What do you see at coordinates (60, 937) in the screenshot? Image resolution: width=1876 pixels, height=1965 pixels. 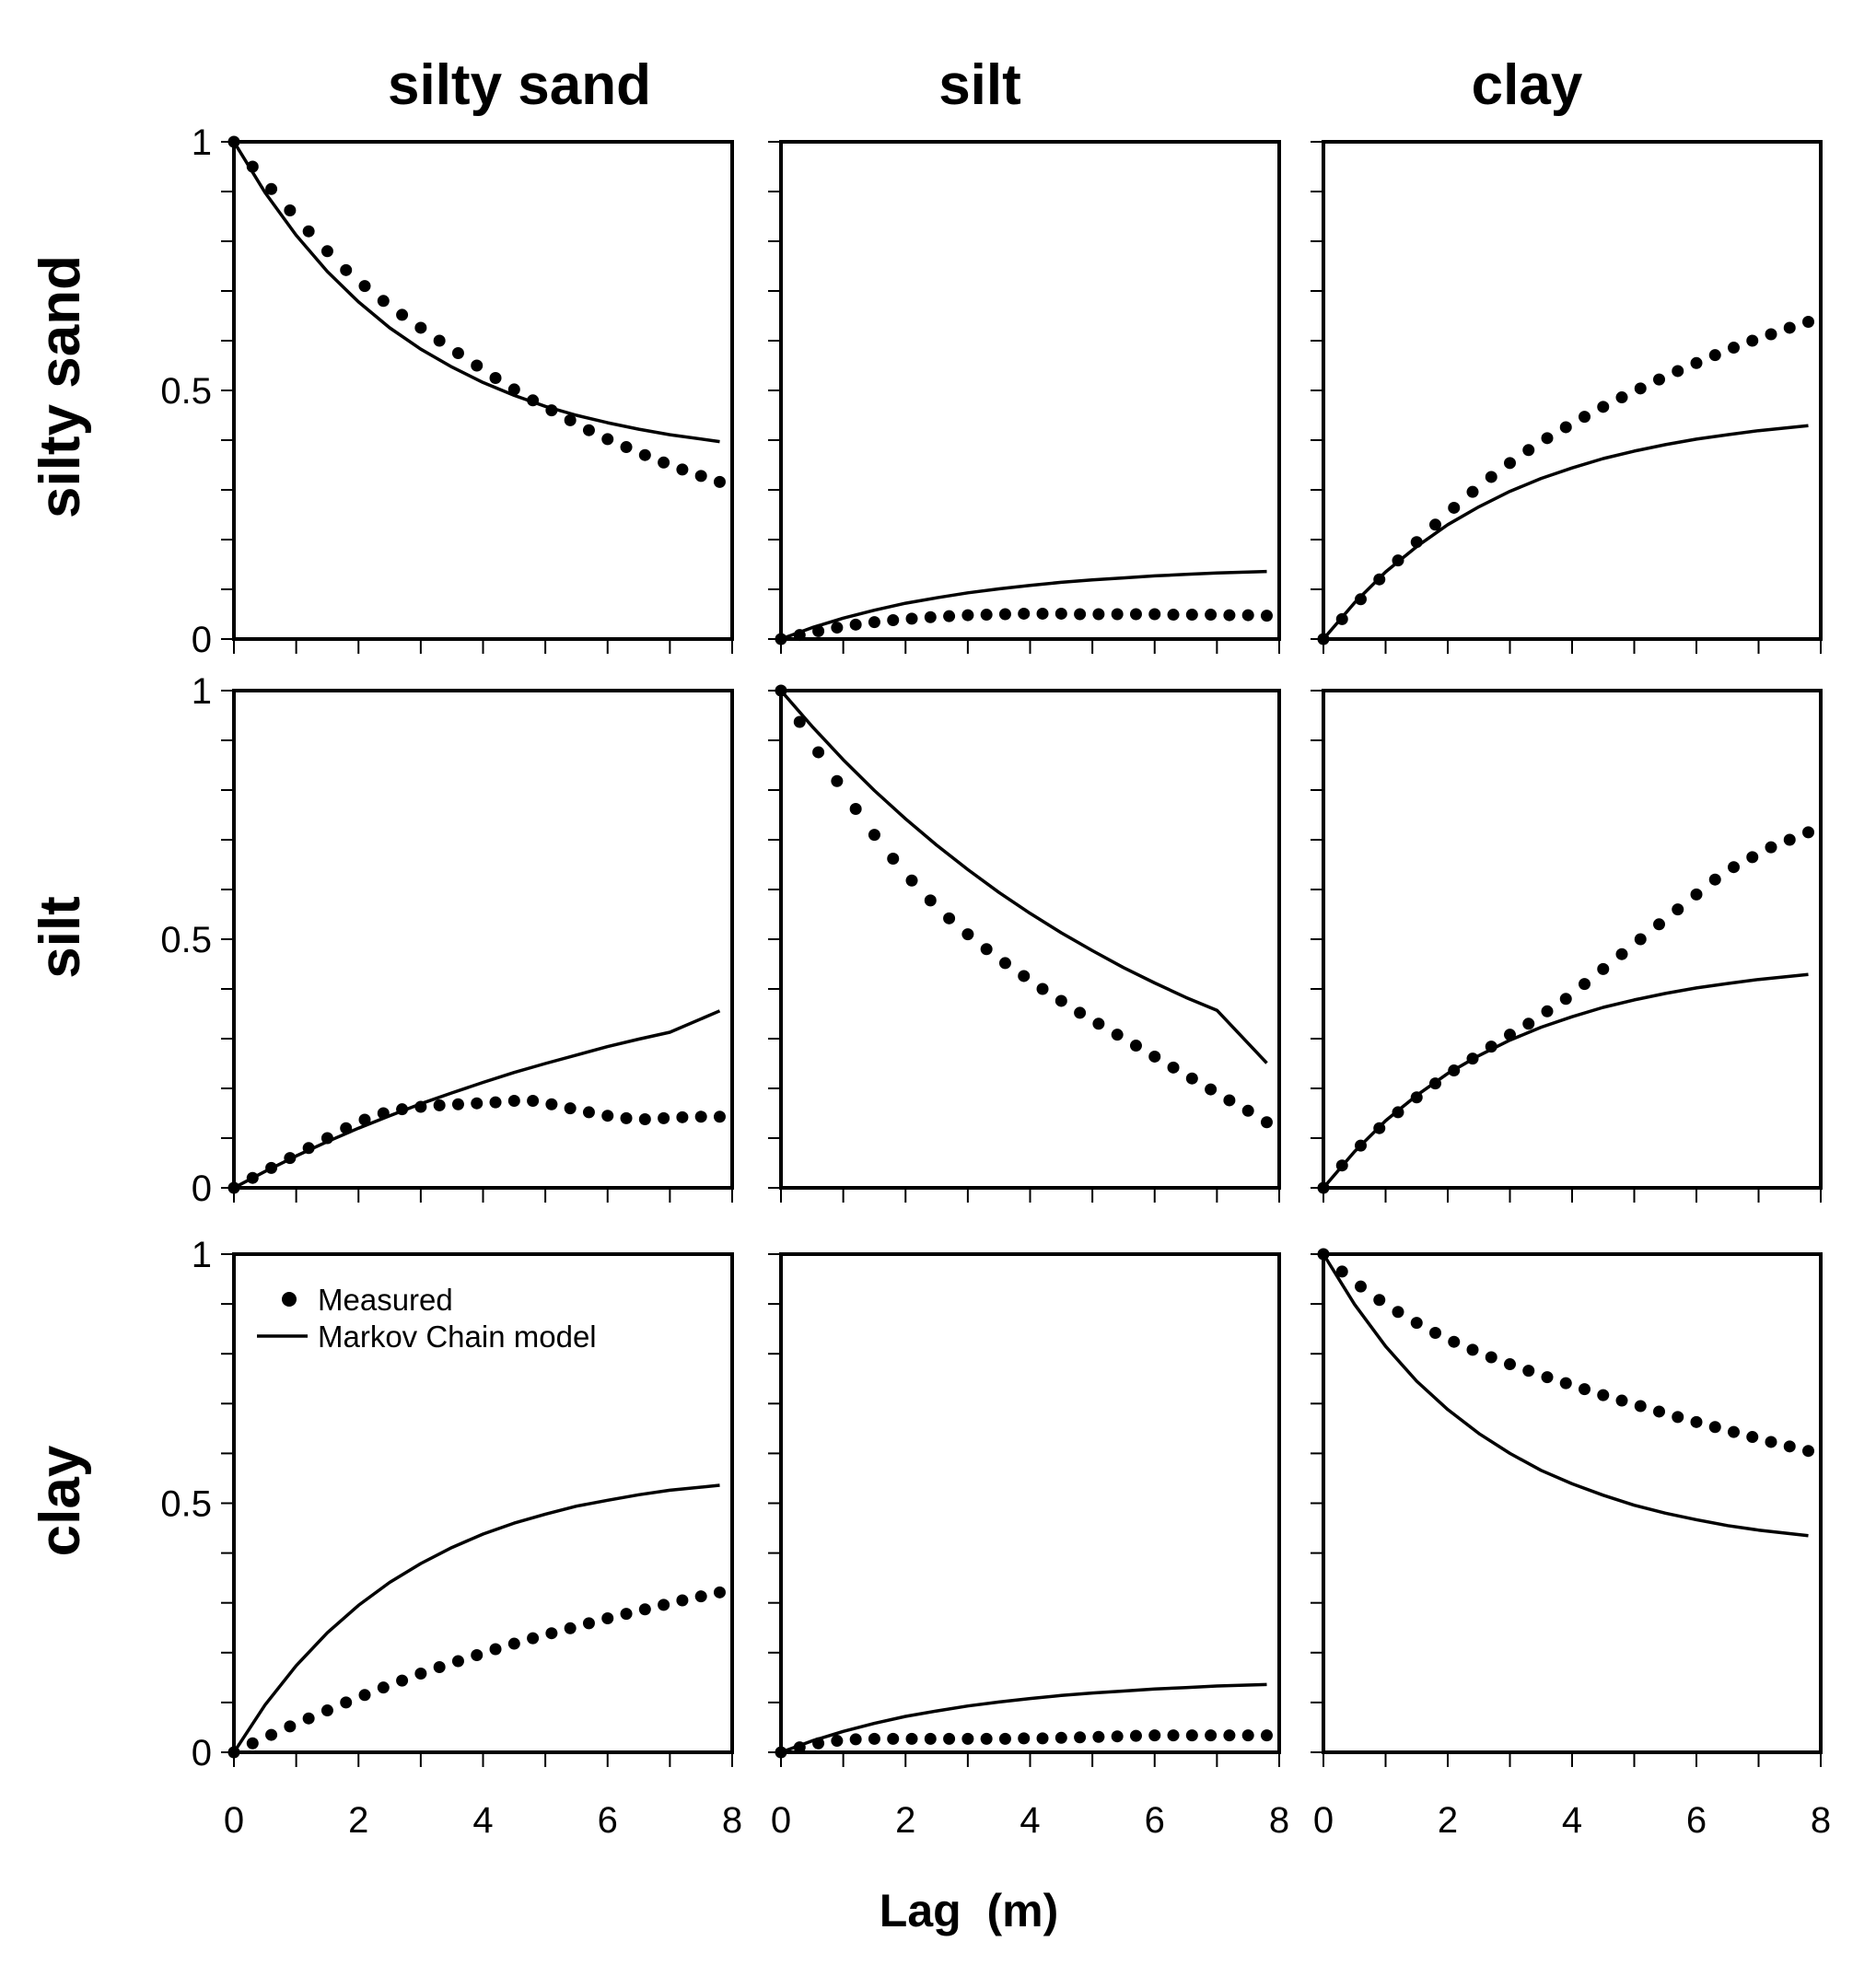 I see `row-title-silt: silt` at bounding box center [60, 937].